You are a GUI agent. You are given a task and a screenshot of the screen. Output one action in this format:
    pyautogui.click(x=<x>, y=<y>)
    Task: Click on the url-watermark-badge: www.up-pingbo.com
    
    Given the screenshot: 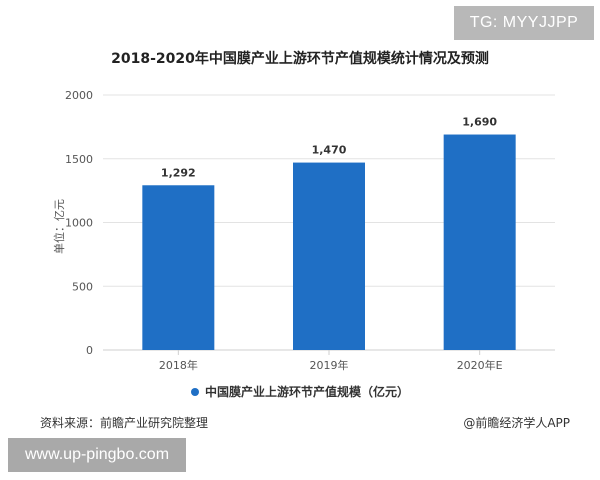 What is the action you would take?
    pyautogui.click(x=97, y=455)
    